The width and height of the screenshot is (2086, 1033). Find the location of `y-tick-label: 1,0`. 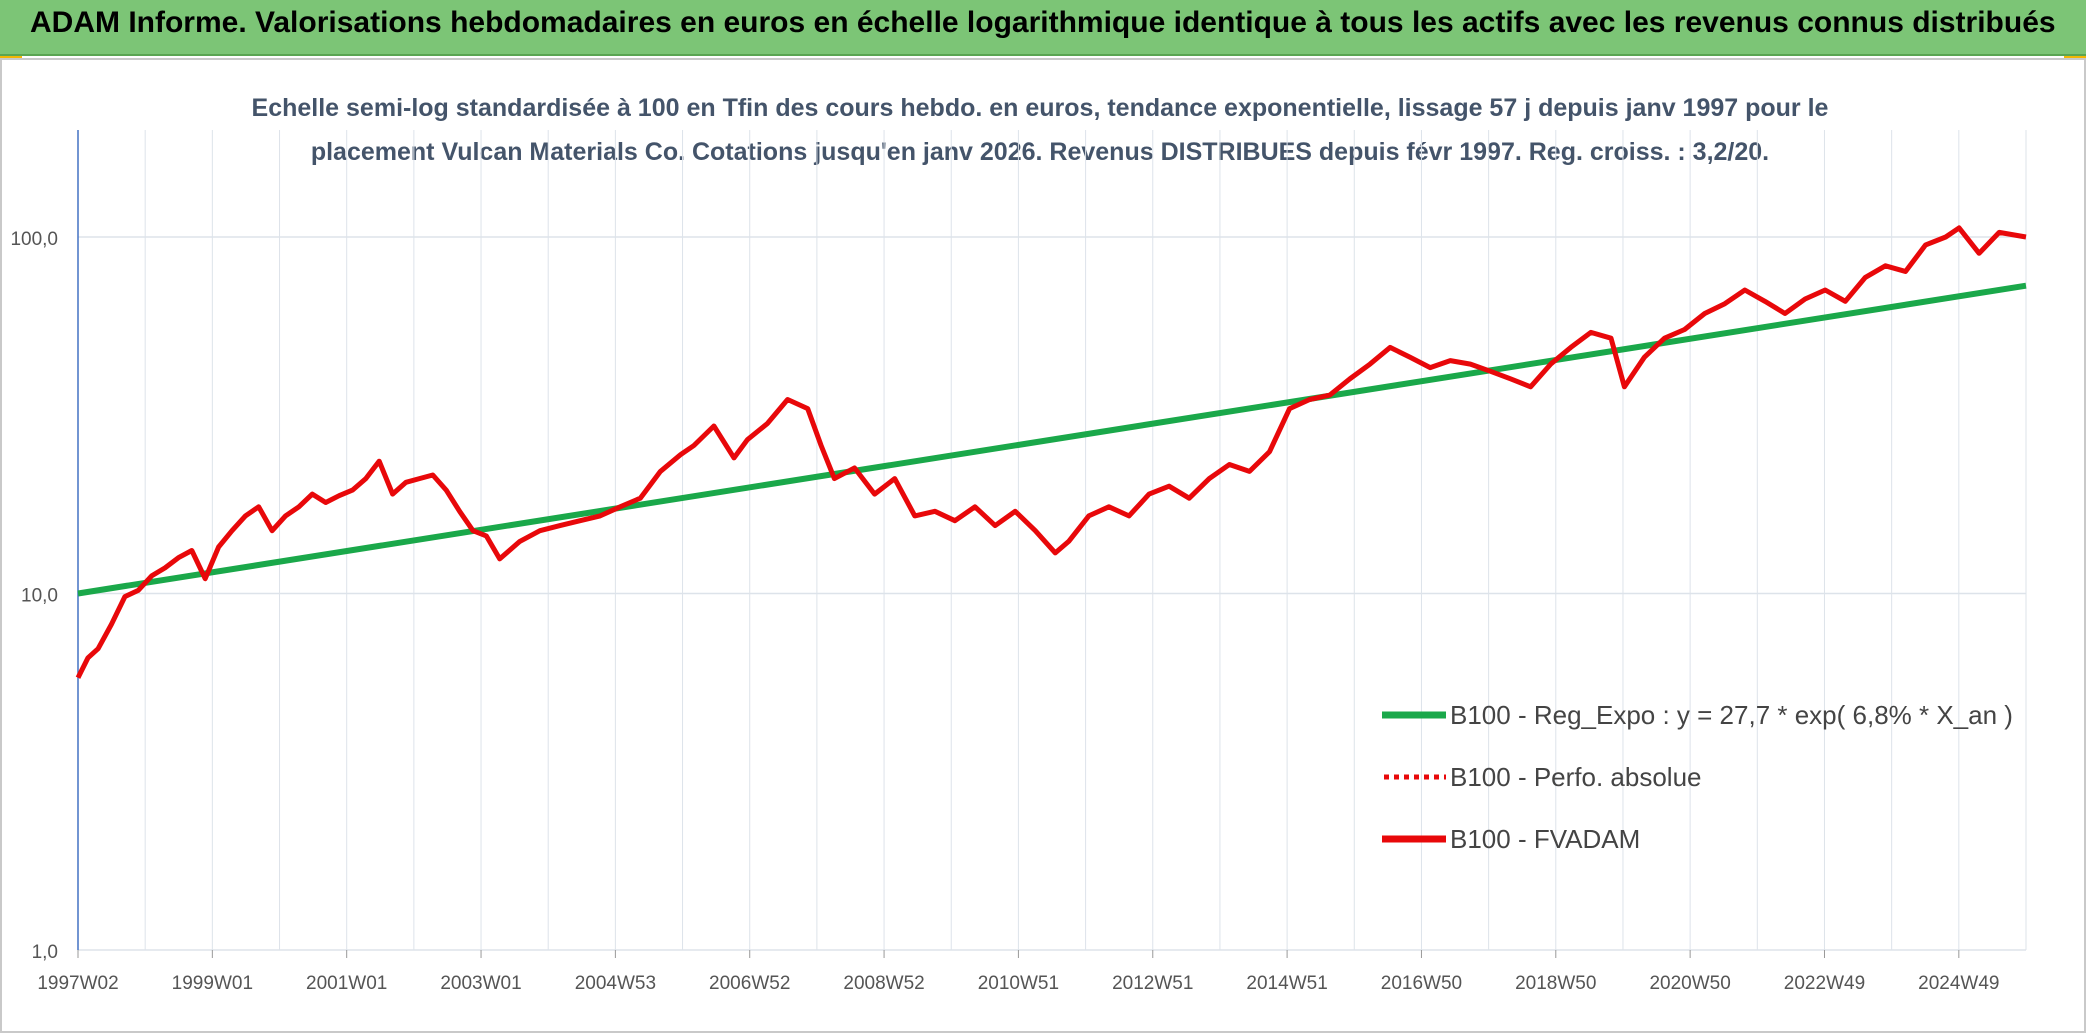

y-tick-label: 1,0 is located at coordinates (45, 952).